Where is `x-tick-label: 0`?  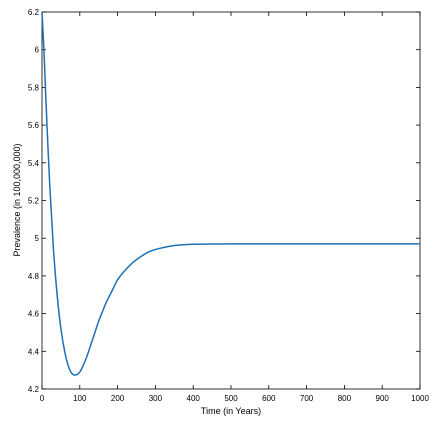
x-tick-label: 0 is located at coordinates (42, 398).